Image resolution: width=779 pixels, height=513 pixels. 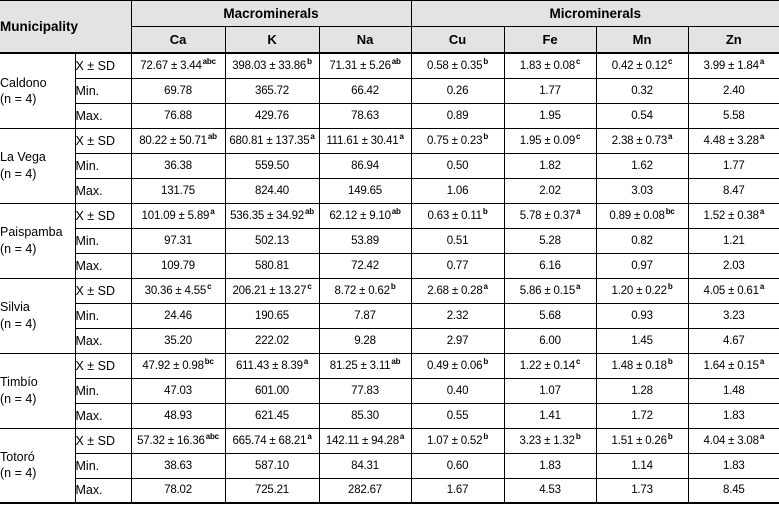 I want to click on min-value-cell: 1.62, so click(x=642, y=165).